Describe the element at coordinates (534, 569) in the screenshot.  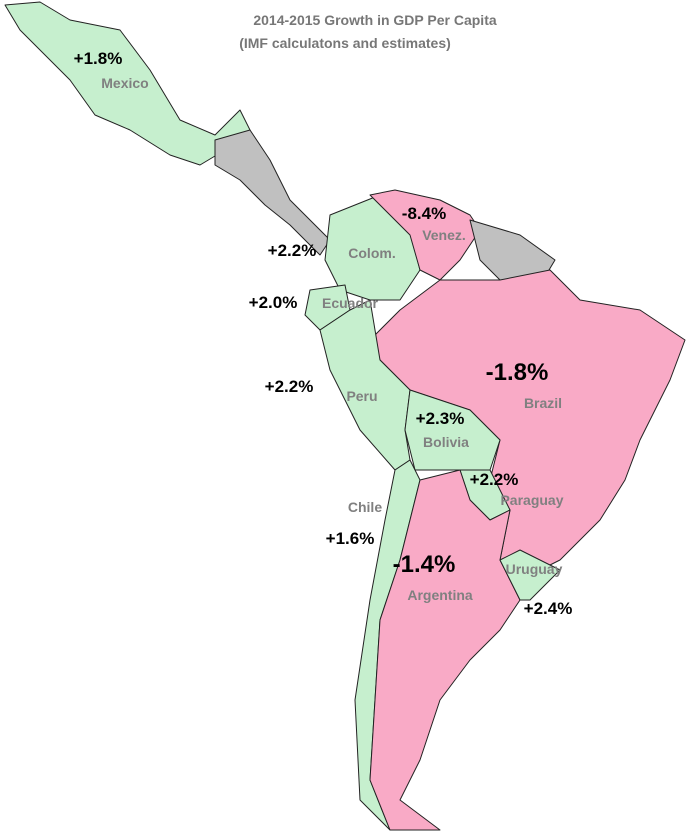
I see `country-name: Uruguay` at that location.